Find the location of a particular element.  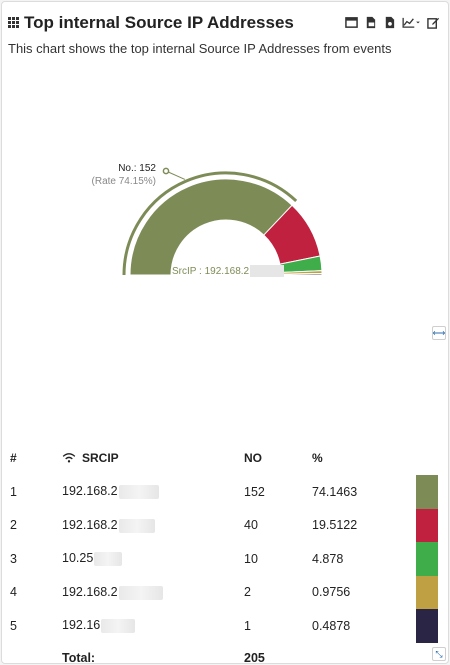

row-ip: 192.16 is located at coordinates (81, 625).